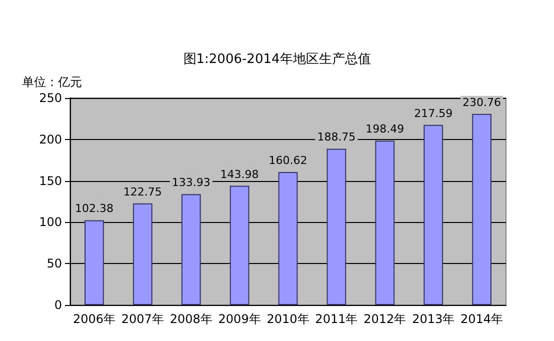 The width and height of the screenshot is (554, 341). Describe the element at coordinates (142, 319) in the screenshot. I see `x-tick-label: 2007年` at that location.